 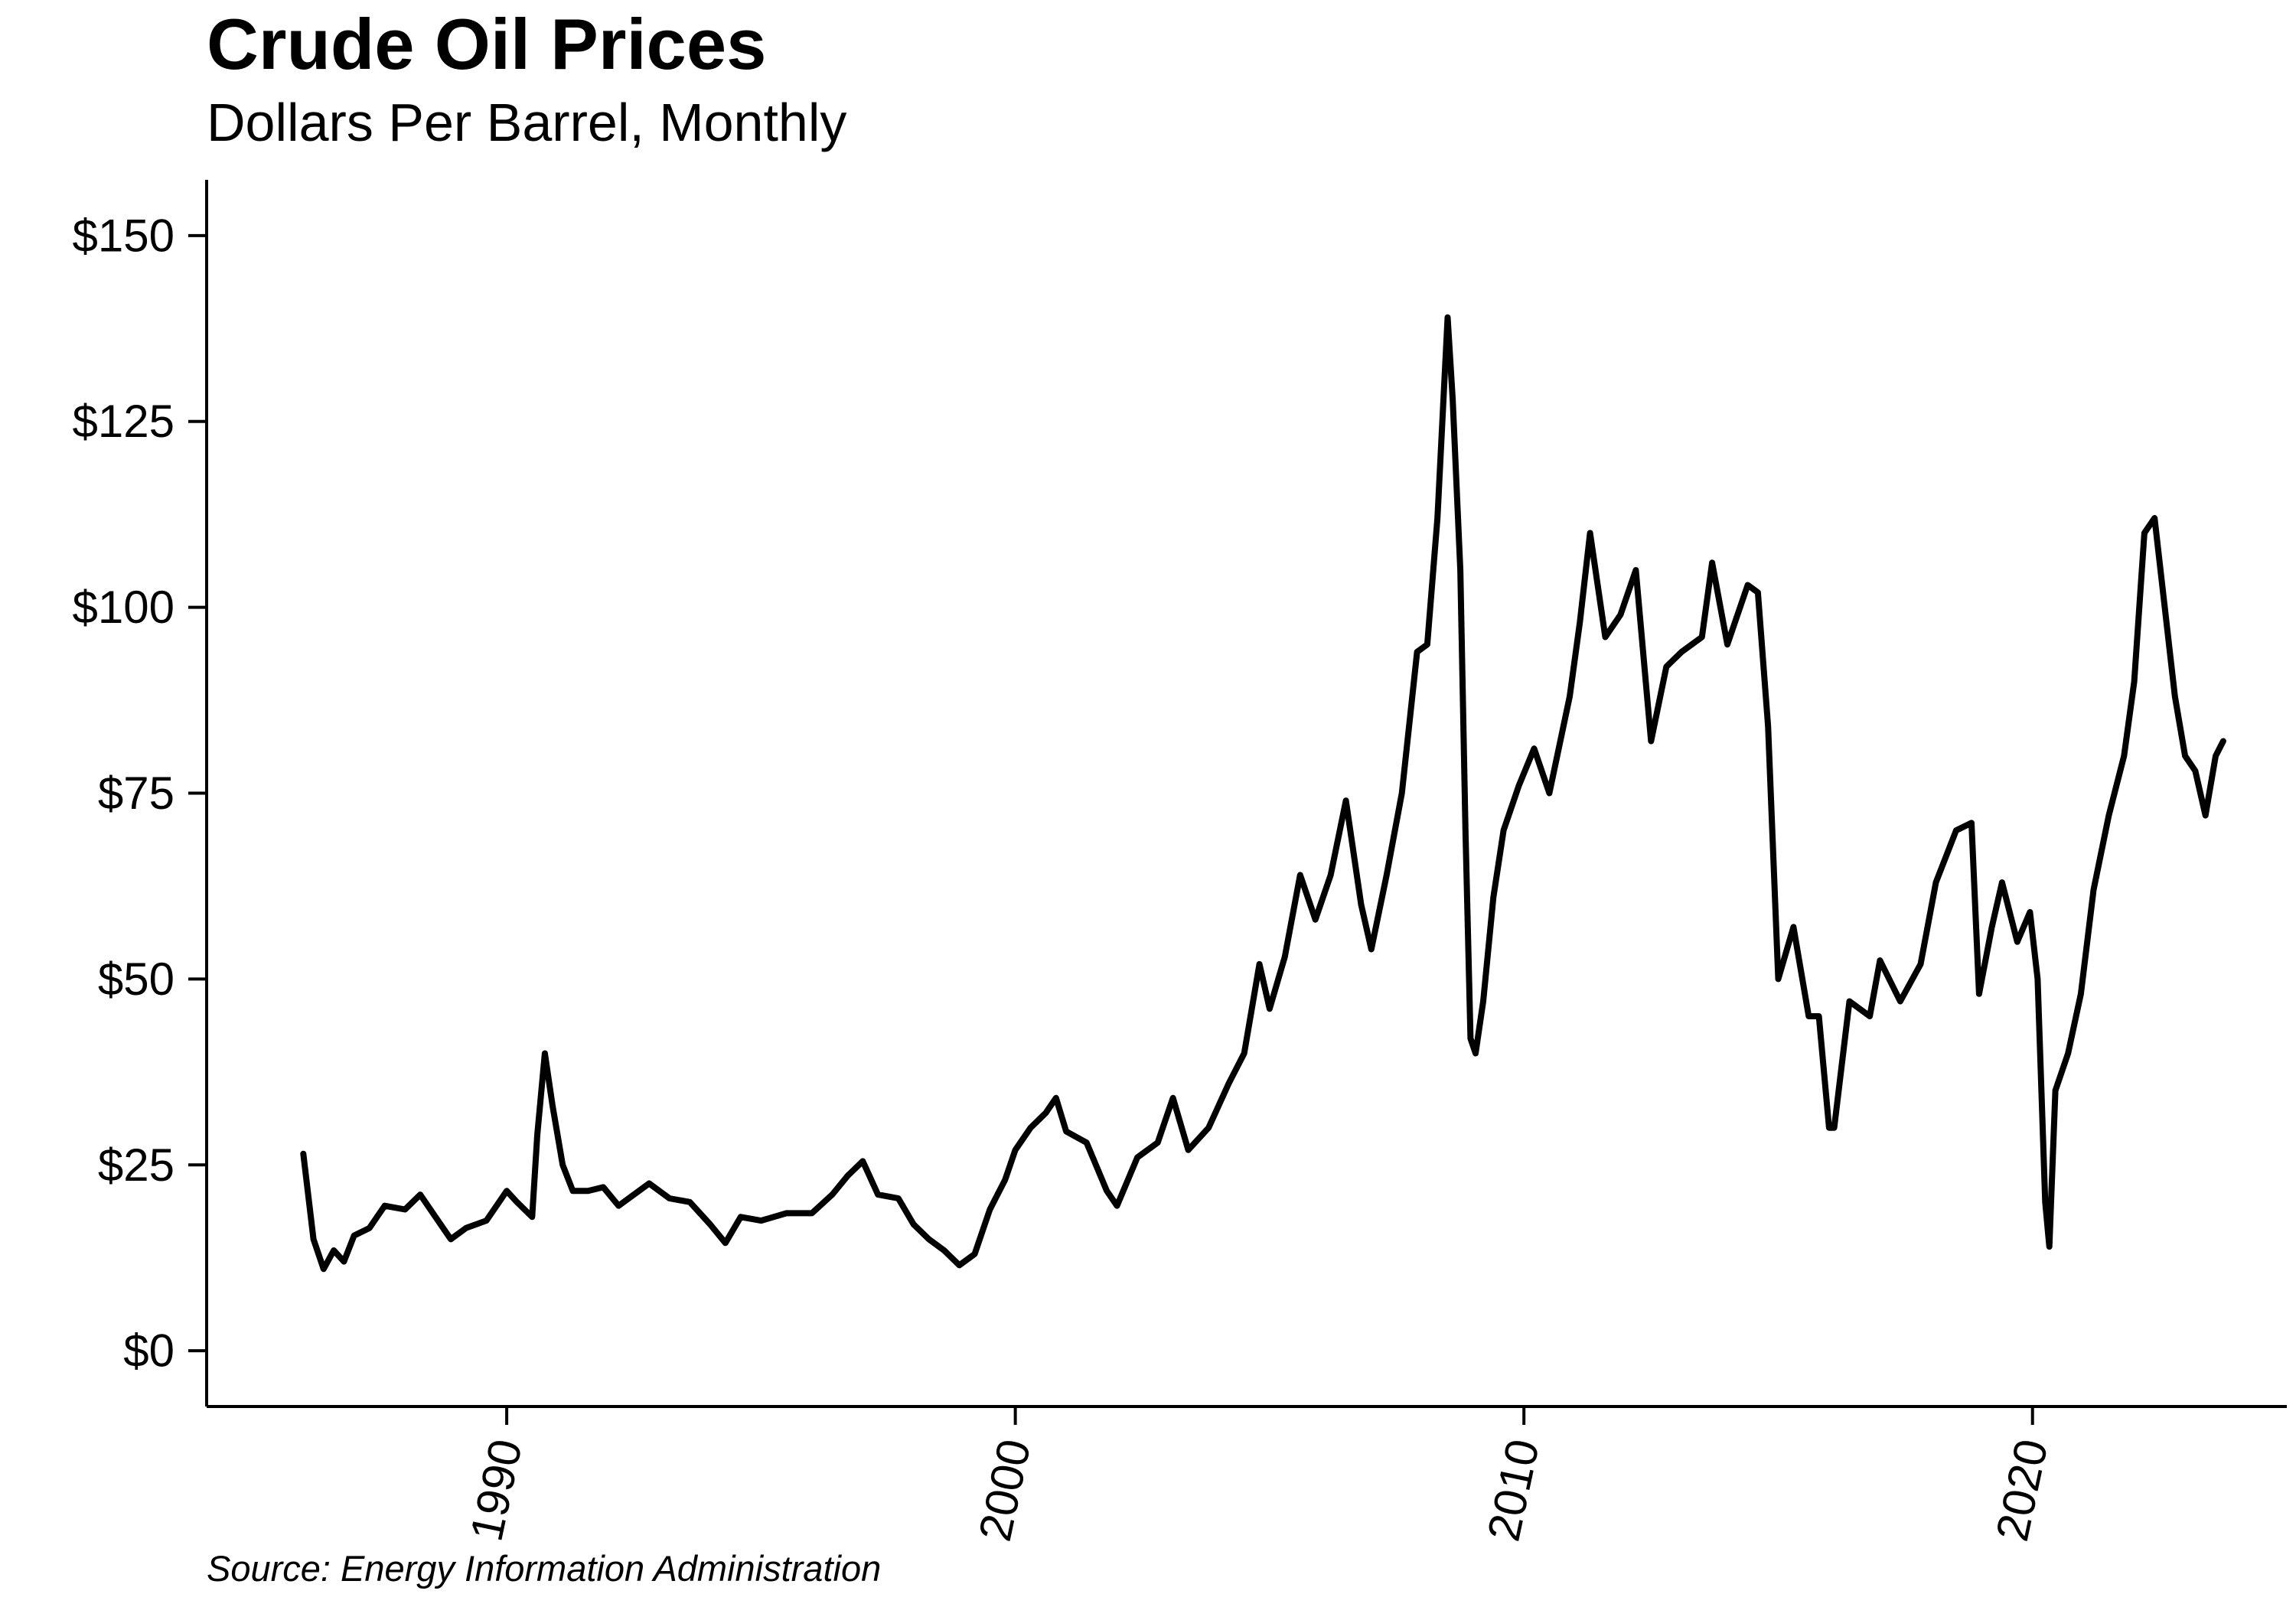 What do you see at coordinates (487, 44) in the screenshot?
I see `chart-title: Crude Oil Prices` at bounding box center [487, 44].